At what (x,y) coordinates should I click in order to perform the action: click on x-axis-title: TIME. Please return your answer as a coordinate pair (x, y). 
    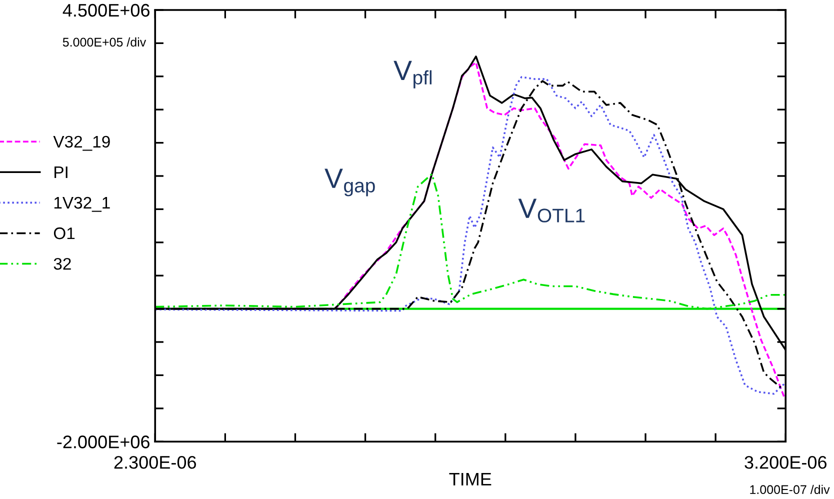
    Looking at the image, I should click on (470, 479).